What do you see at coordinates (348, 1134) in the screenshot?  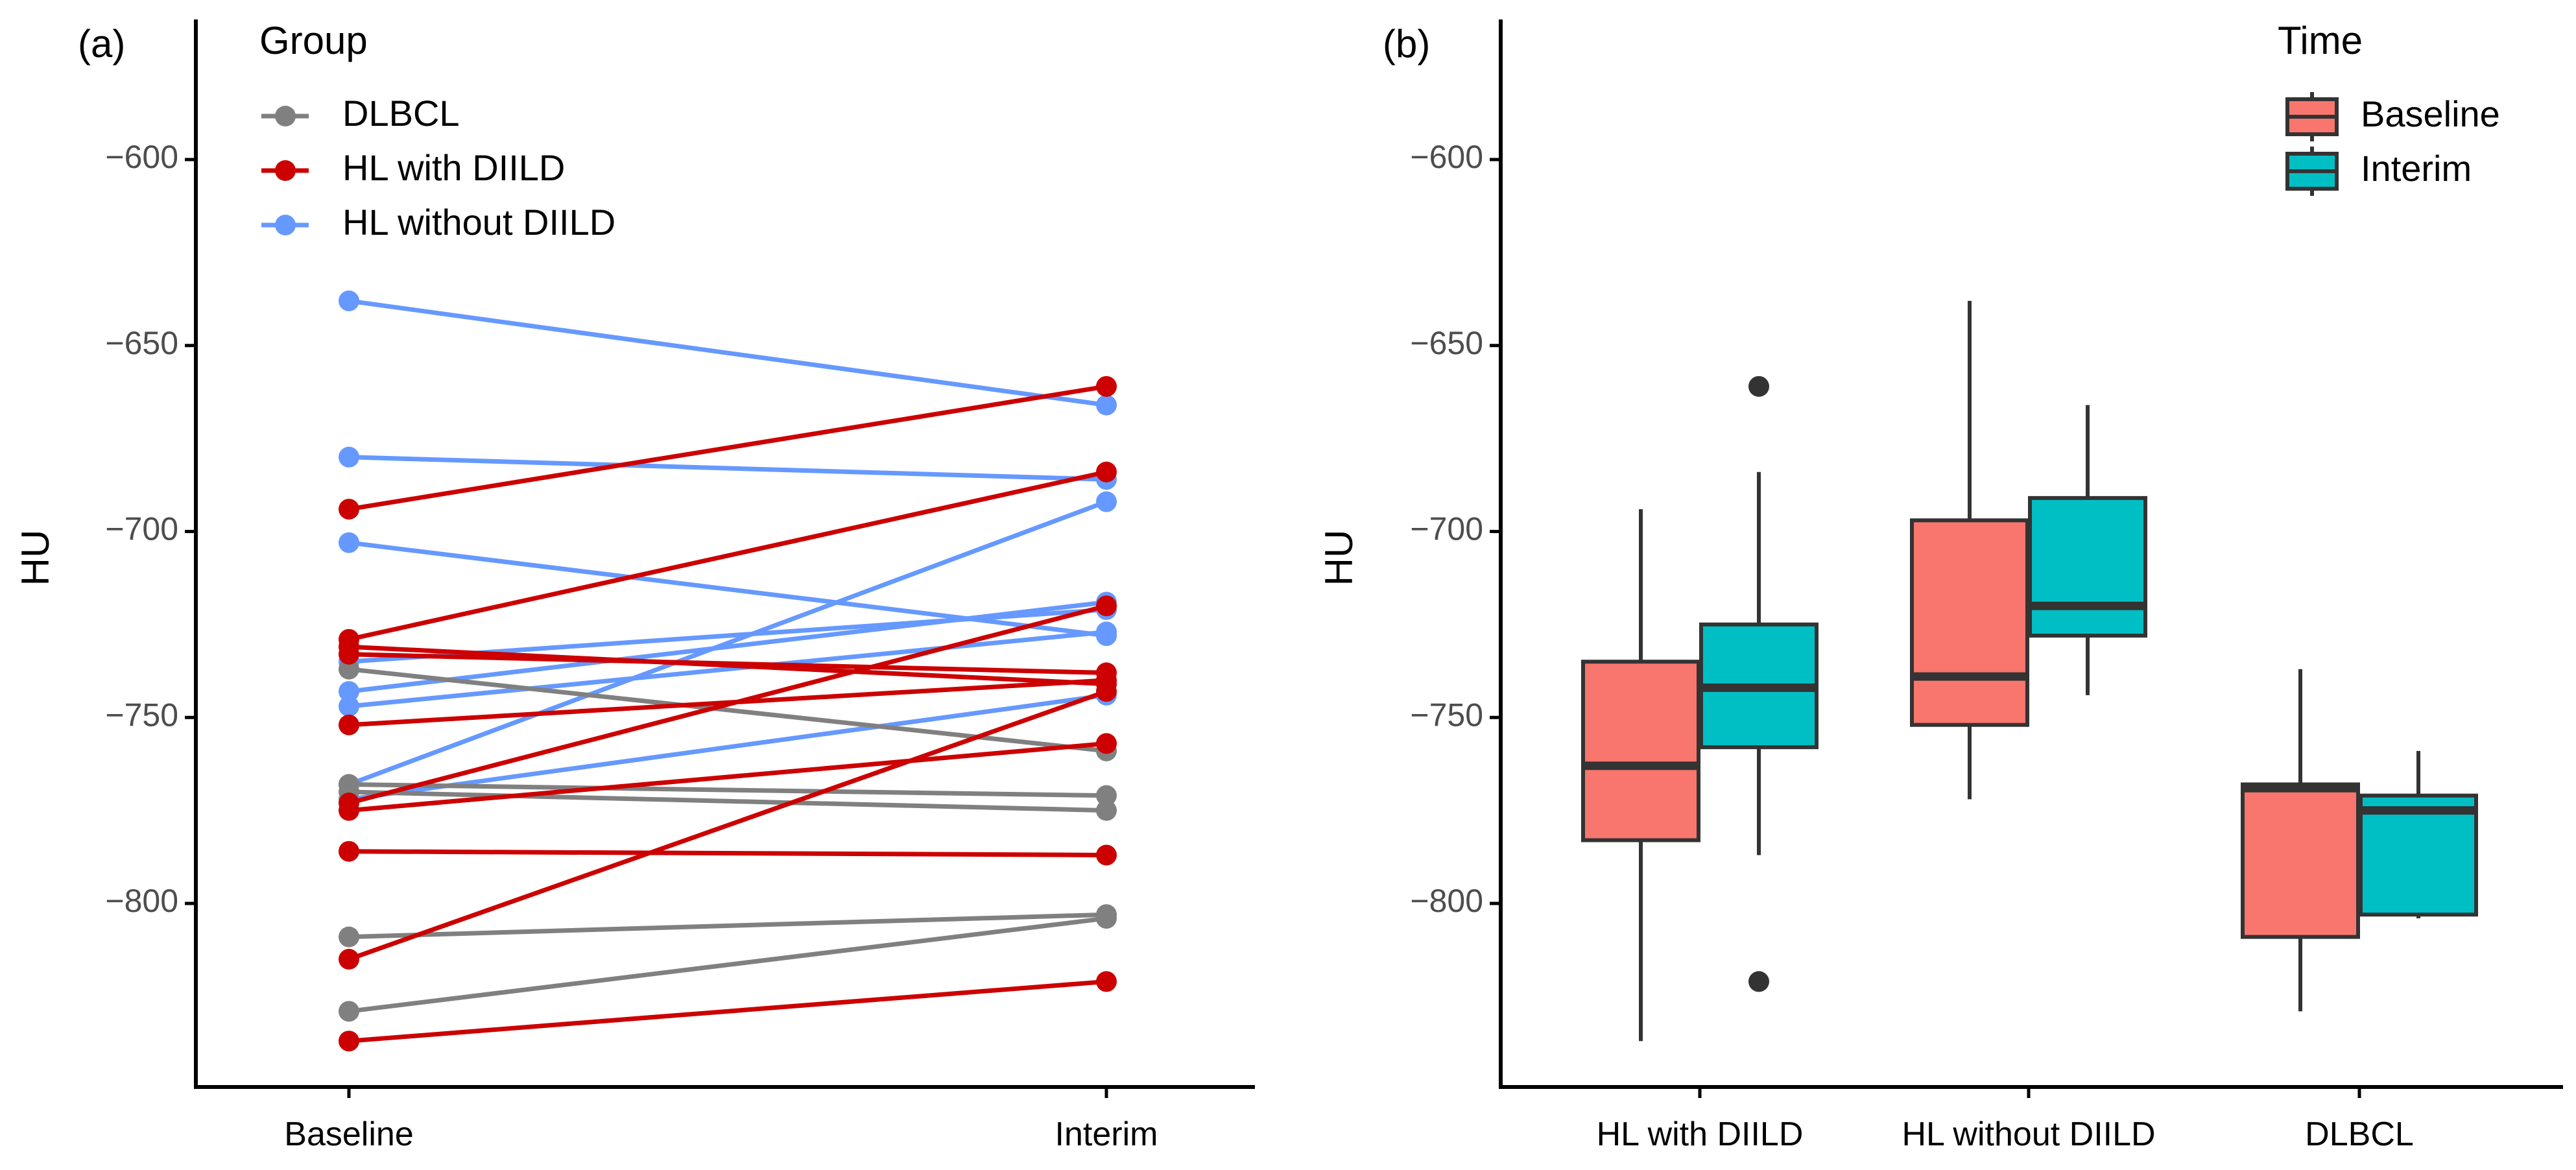 I see `panel-a-x-tick-label: Baseline` at bounding box center [348, 1134].